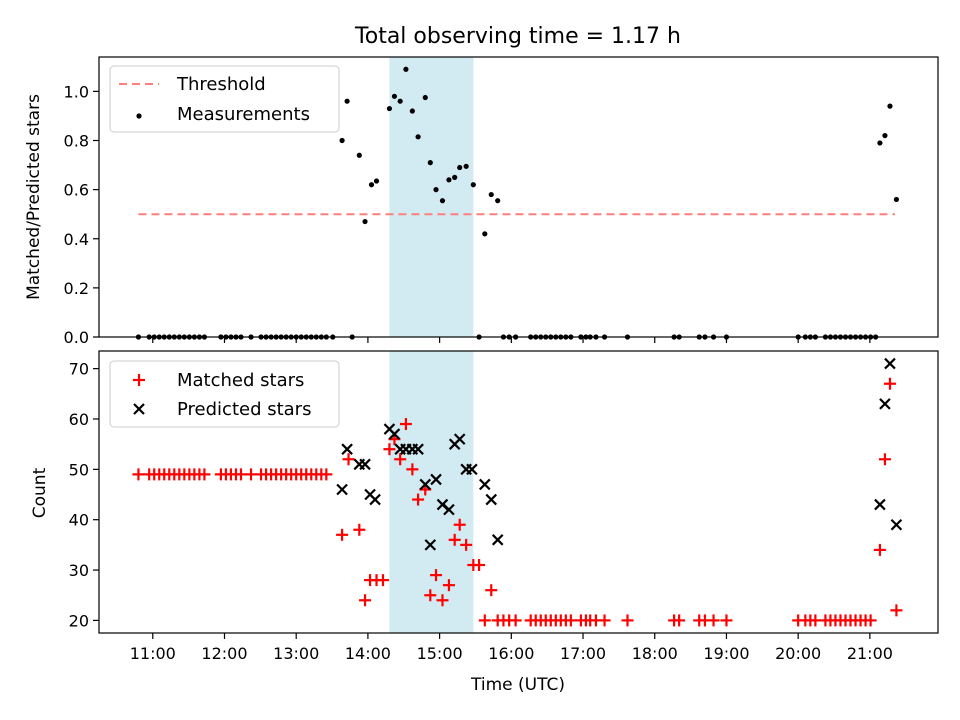  What do you see at coordinates (583, 653) in the screenshot?
I see `x-tick-label: 17:00` at bounding box center [583, 653].